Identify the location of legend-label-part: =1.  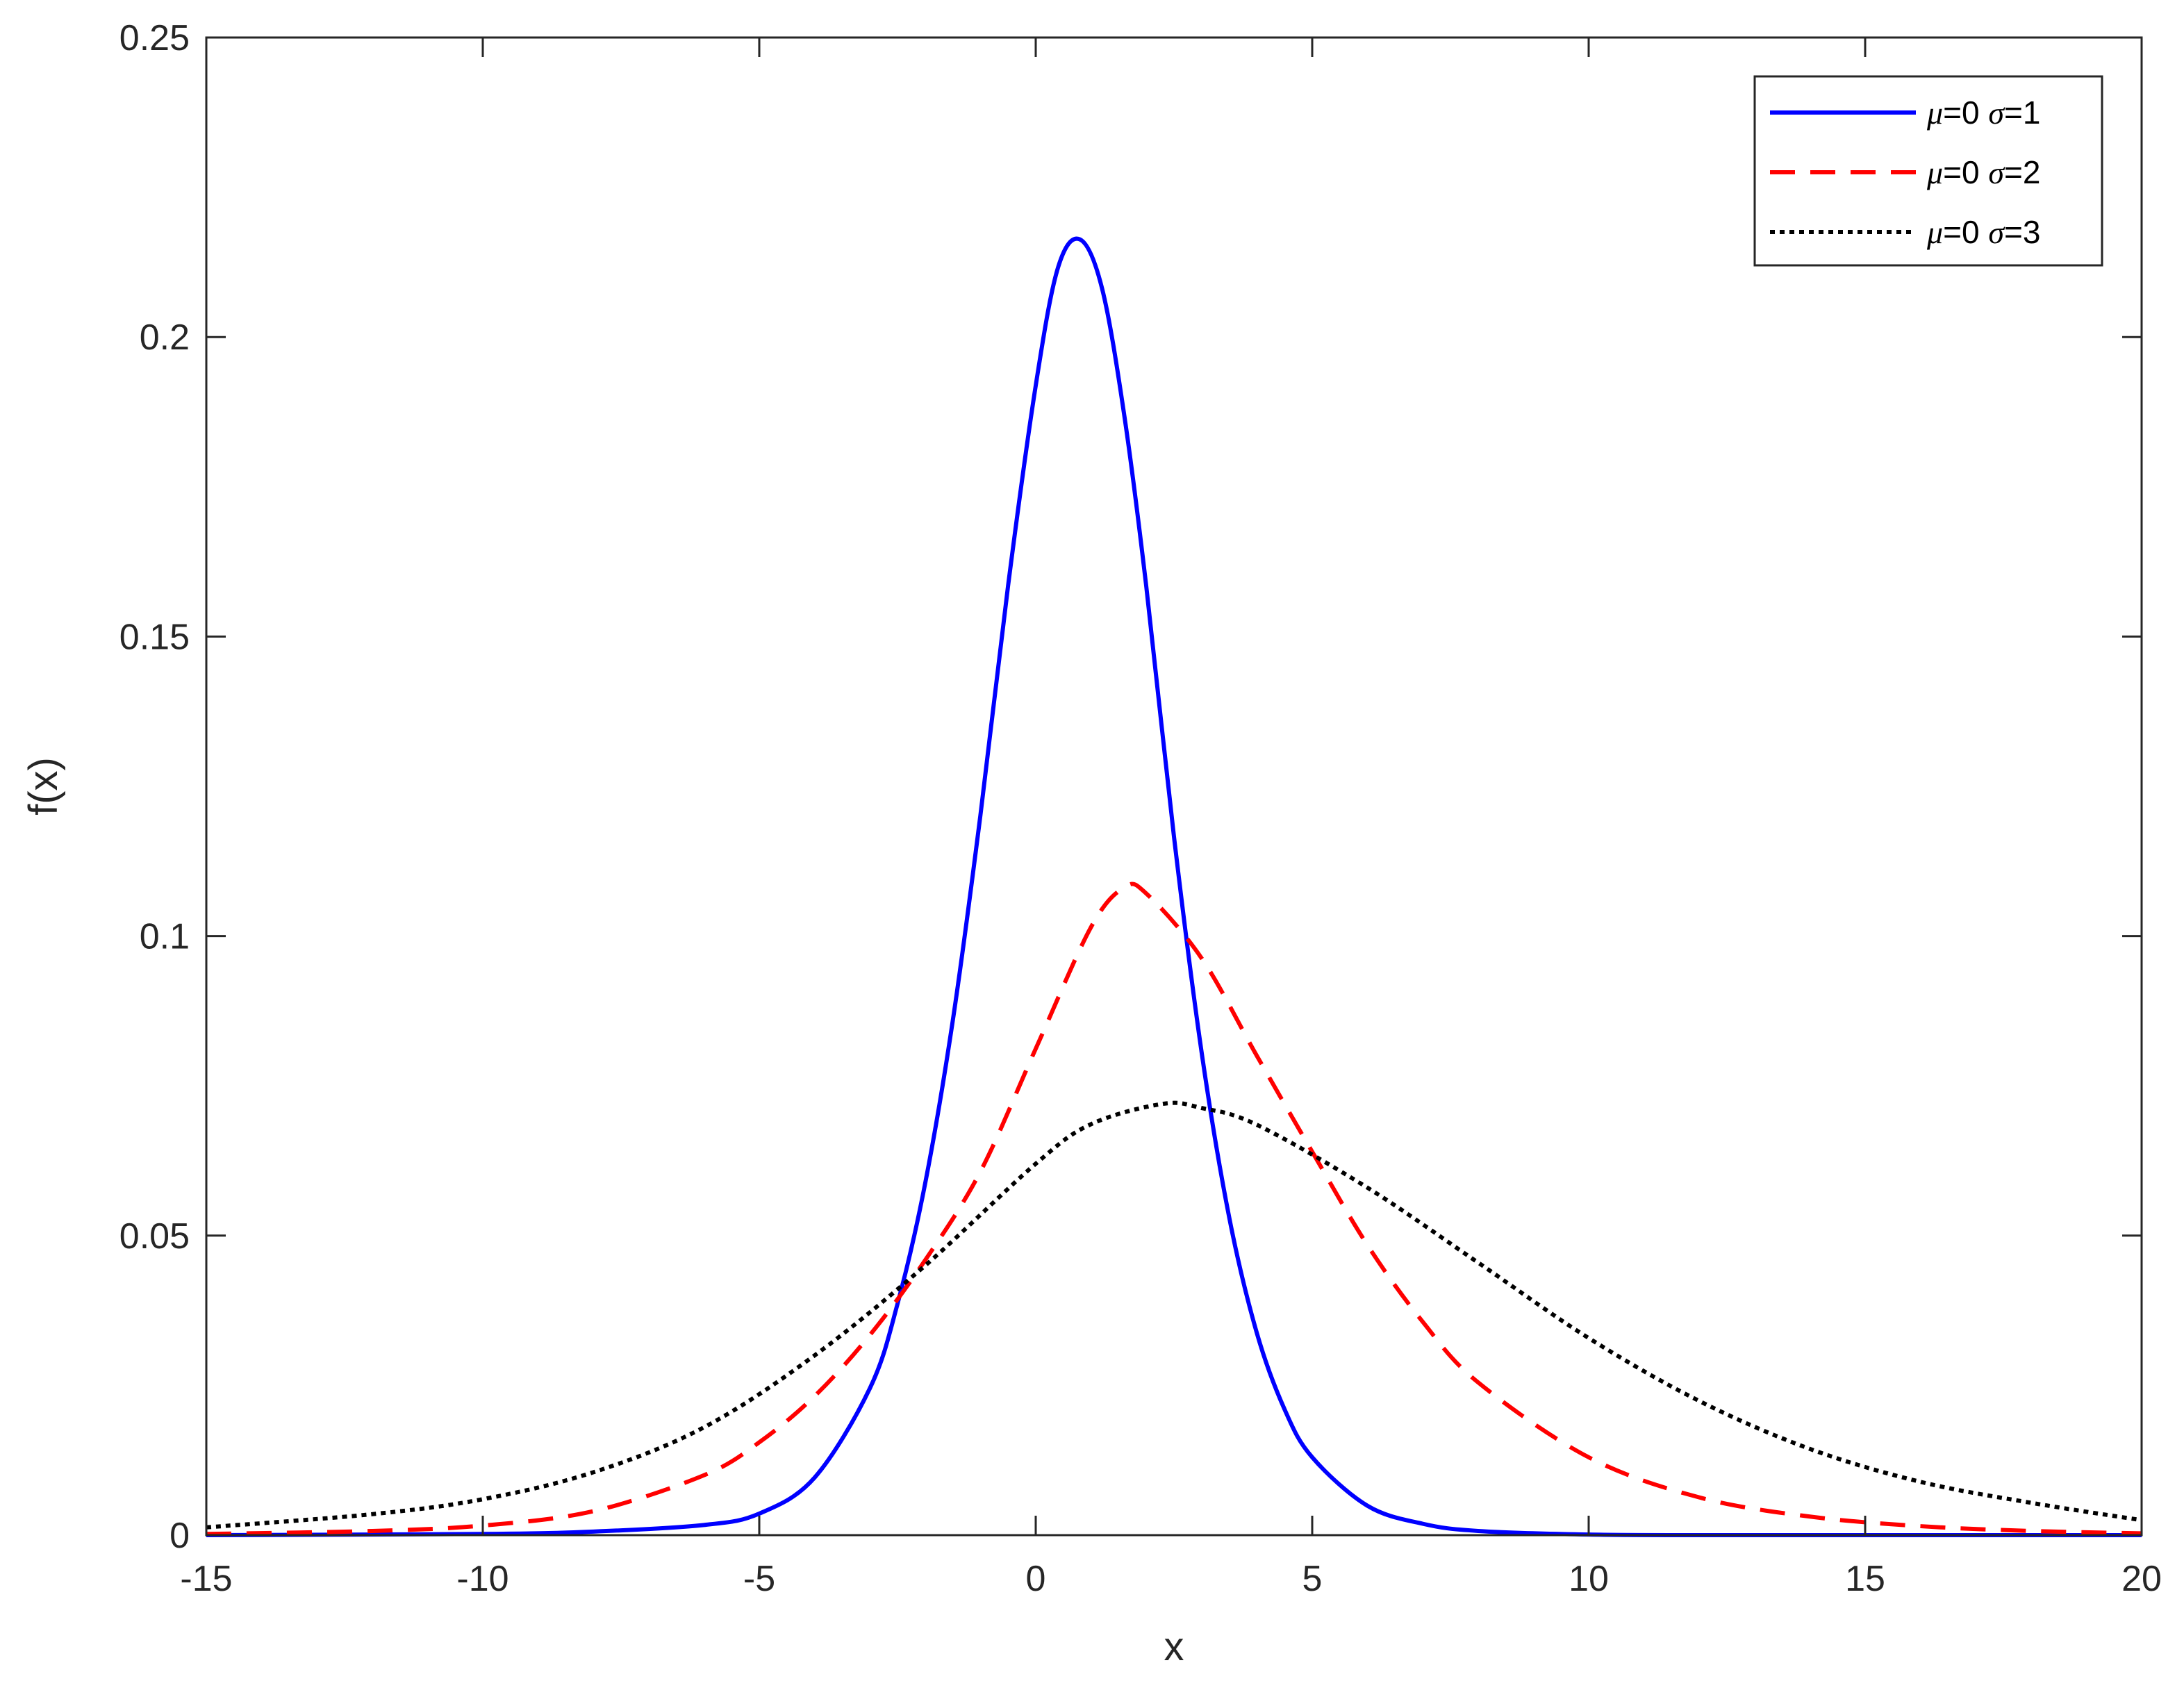
(2022, 113).